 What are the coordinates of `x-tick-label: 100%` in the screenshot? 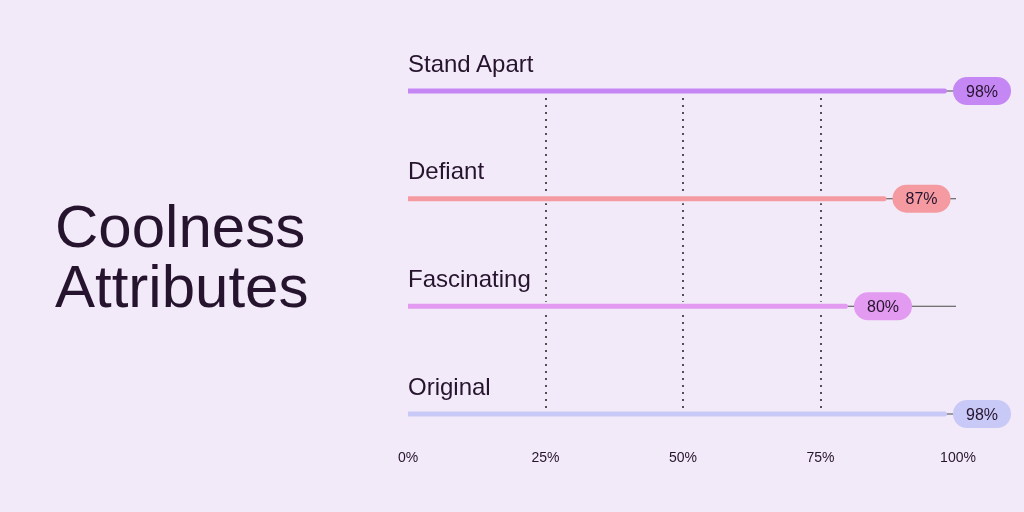 It's located at (958, 457).